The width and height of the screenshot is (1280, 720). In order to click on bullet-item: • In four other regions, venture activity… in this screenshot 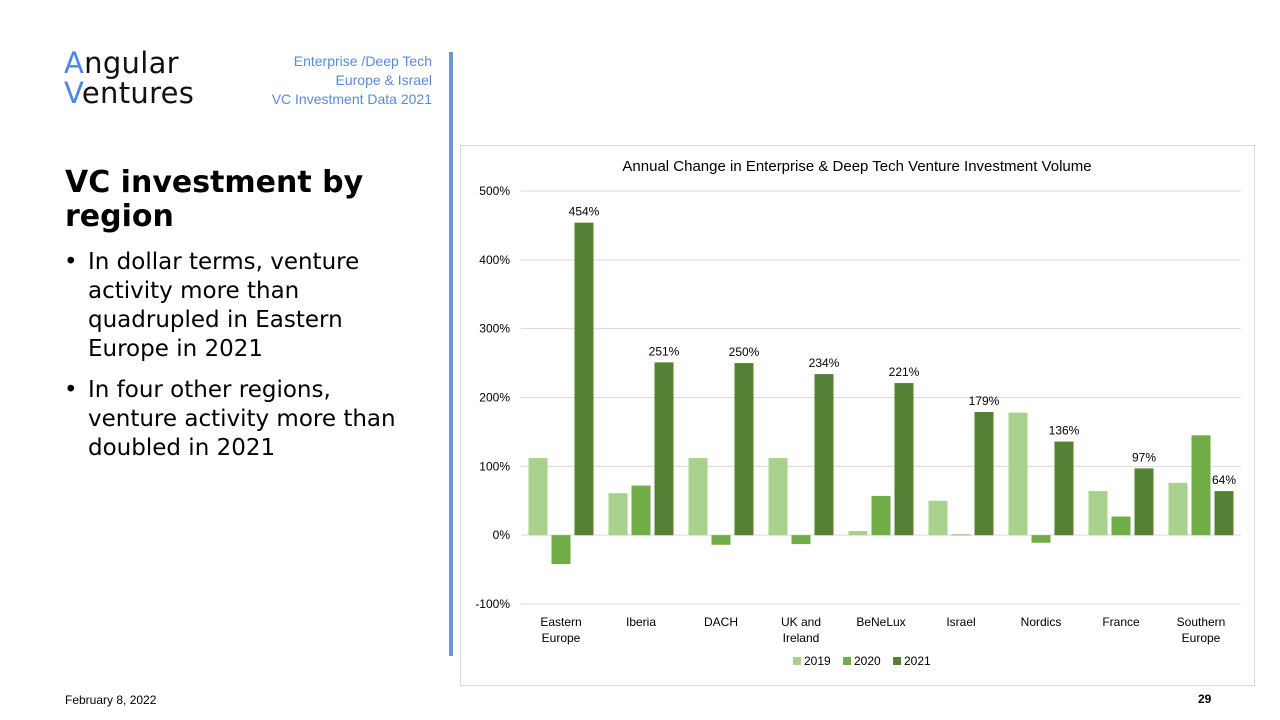, I will do `click(242, 419)`.